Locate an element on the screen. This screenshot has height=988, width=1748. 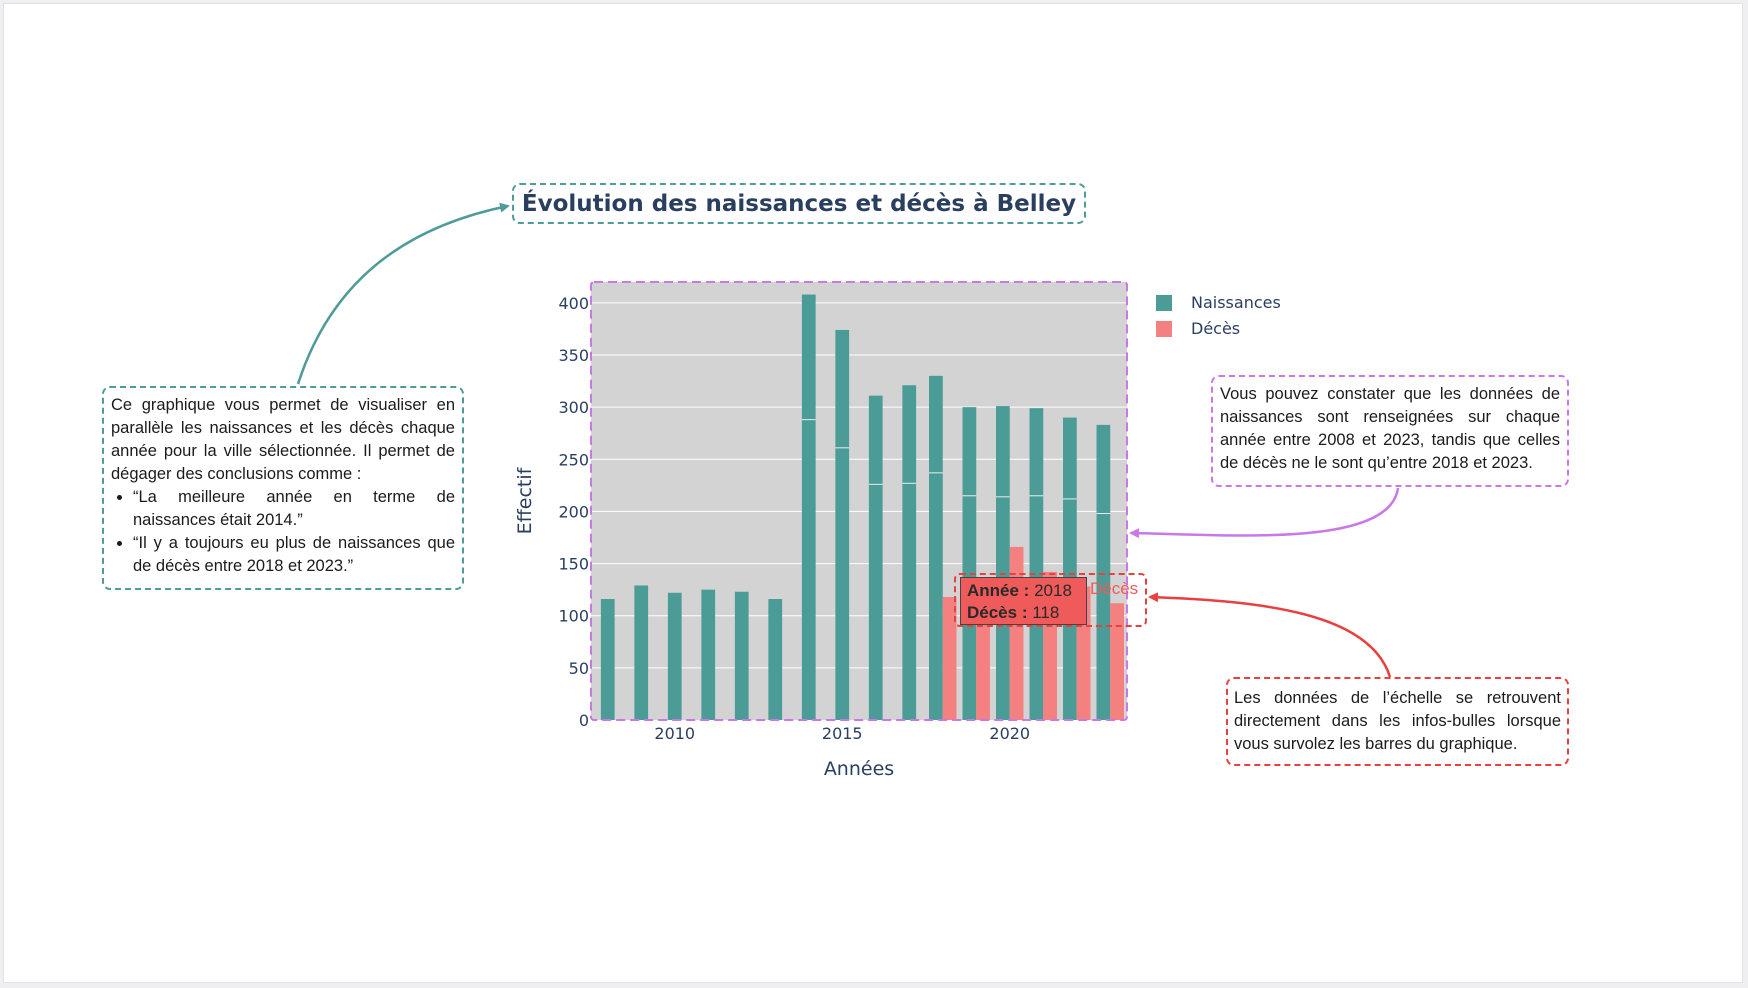
y-tick-label: 0 is located at coordinates (584, 720).